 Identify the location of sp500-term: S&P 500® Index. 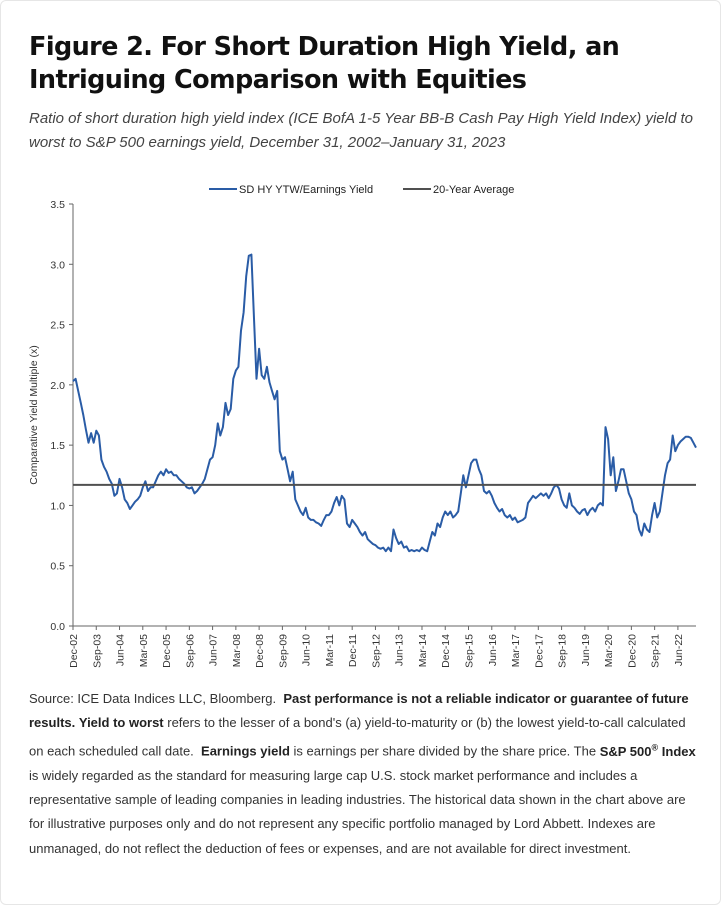
(647, 750).